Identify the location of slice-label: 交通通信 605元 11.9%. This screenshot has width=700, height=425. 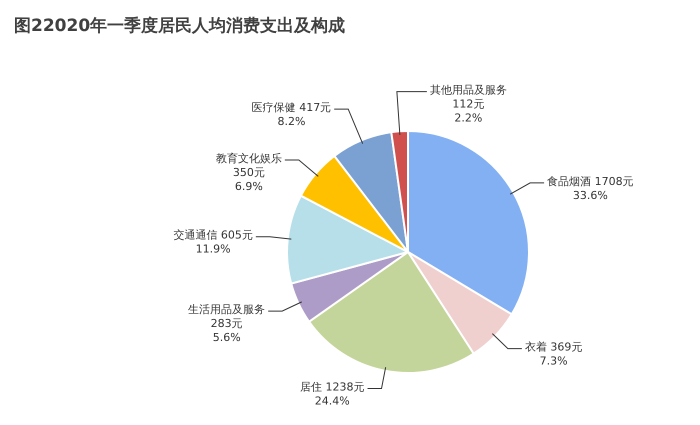
(213, 242).